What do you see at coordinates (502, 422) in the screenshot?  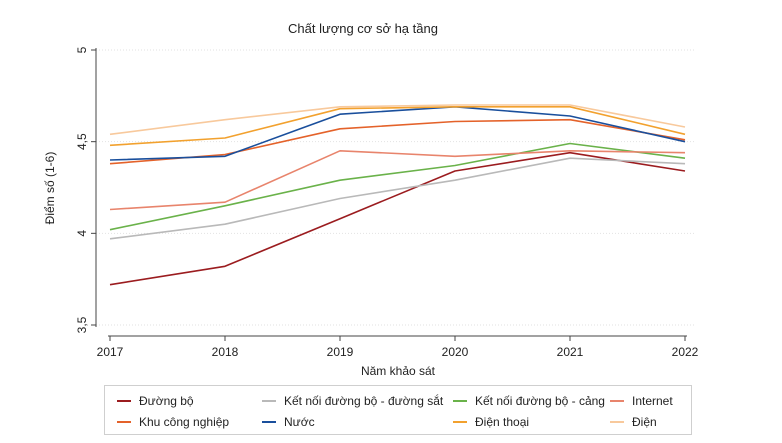 I see `legend-label: Điện thoại` at bounding box center [502, 422].